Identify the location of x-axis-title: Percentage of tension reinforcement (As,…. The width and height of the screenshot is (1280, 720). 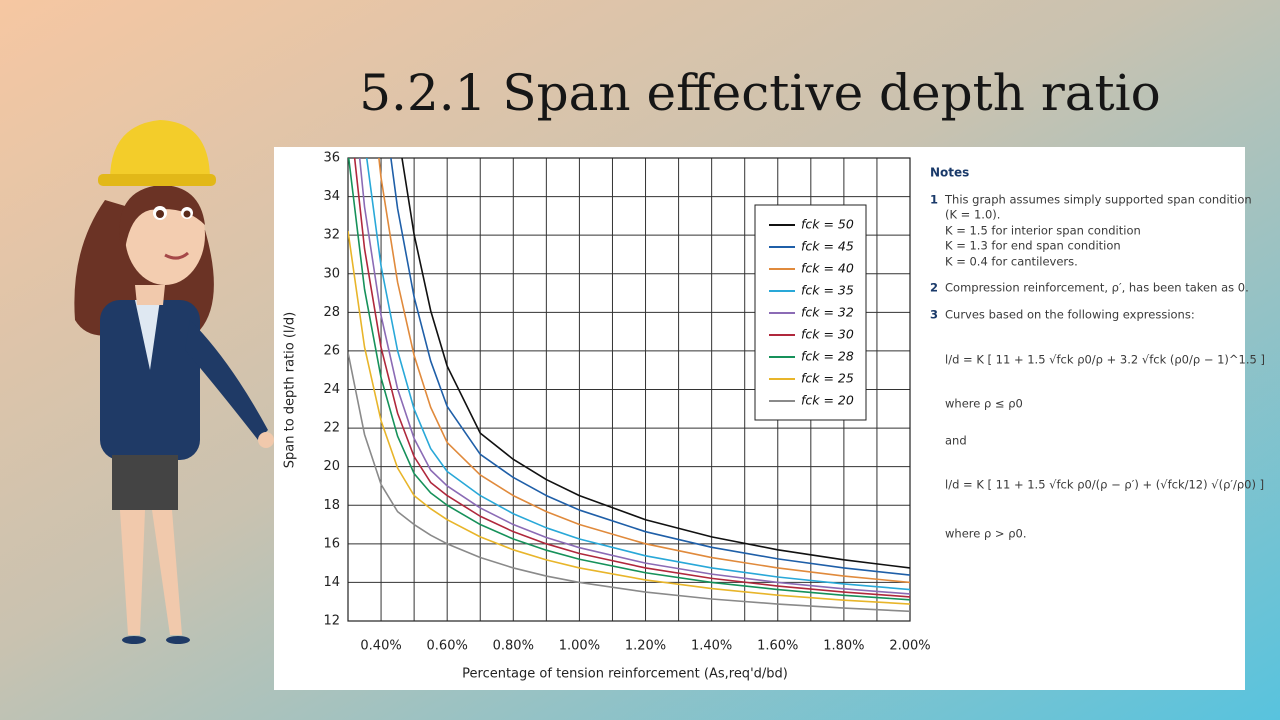
(625, 674).